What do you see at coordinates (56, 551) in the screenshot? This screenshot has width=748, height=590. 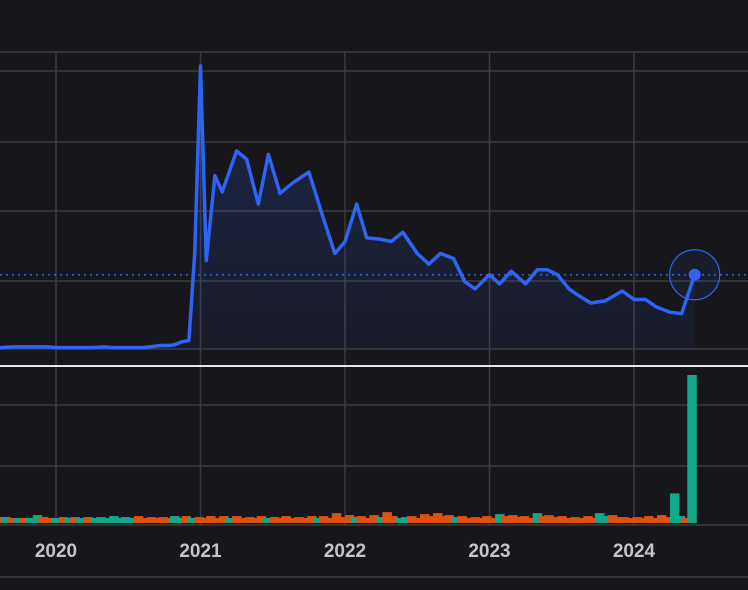 I see `x-tick-label: 2020` at bounding box center [56, 551].